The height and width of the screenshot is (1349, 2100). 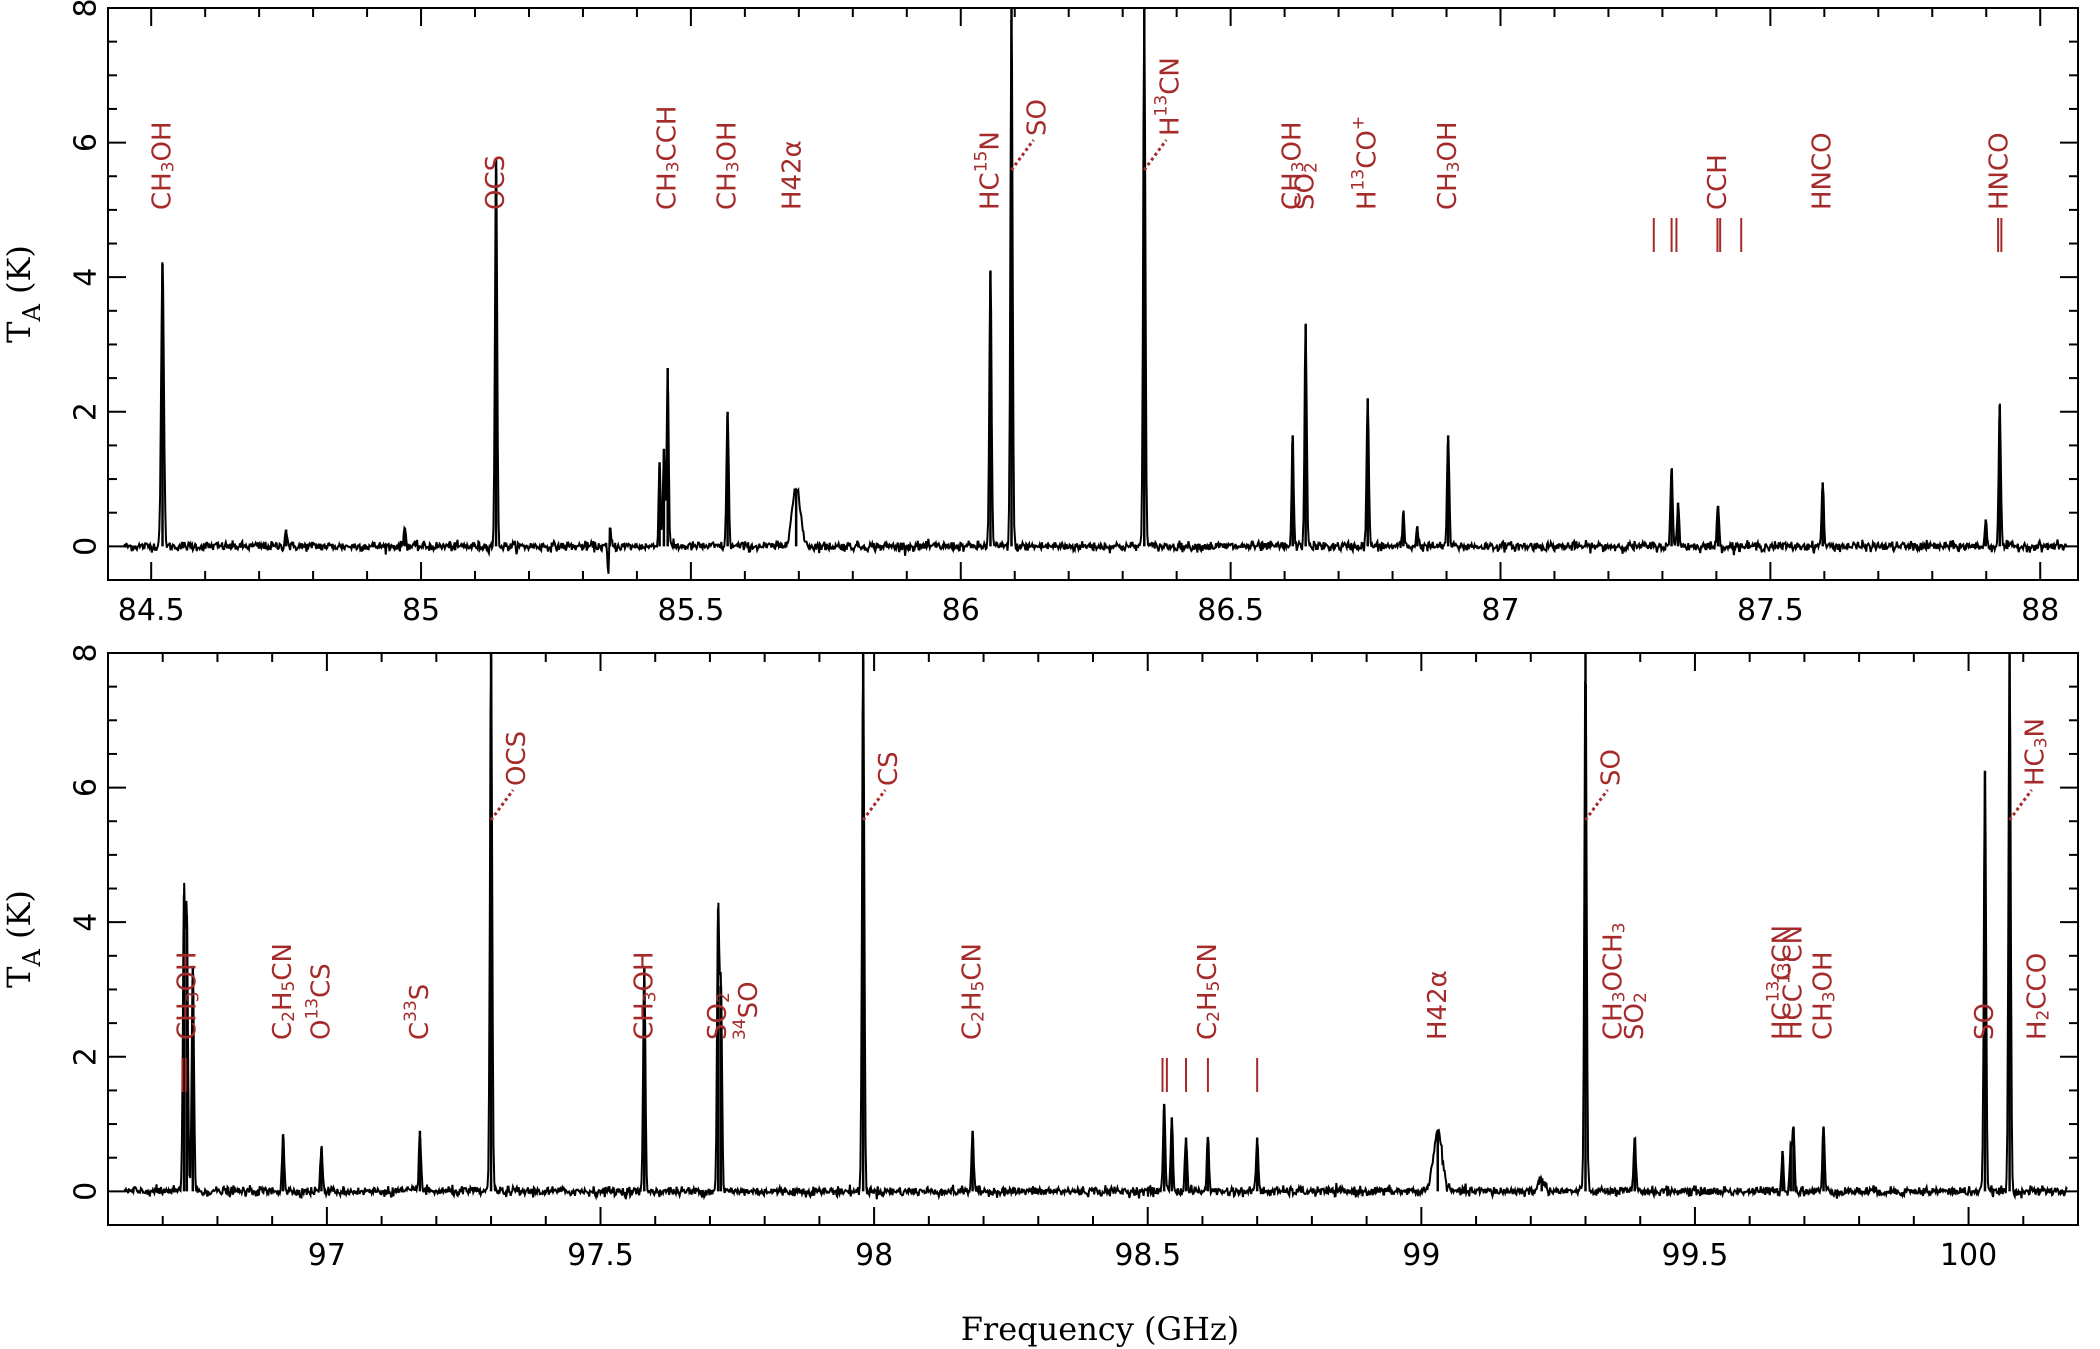 What do you see at coordinates (421, 610) in the screenshot?
I see `x-tick-label: 85` at bounding box center [421, 610].